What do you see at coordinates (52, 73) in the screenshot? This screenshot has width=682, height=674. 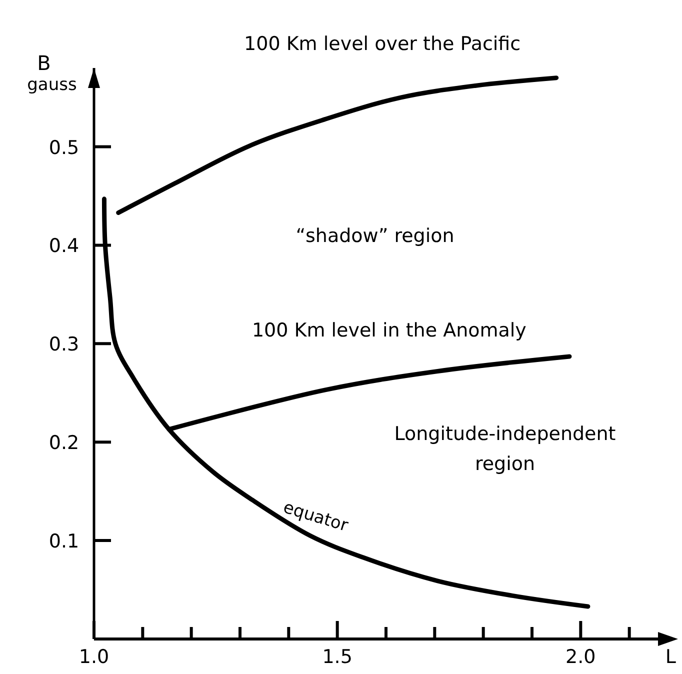 I see `y-axis-title: B gauss` at bounding box center [52, 73].